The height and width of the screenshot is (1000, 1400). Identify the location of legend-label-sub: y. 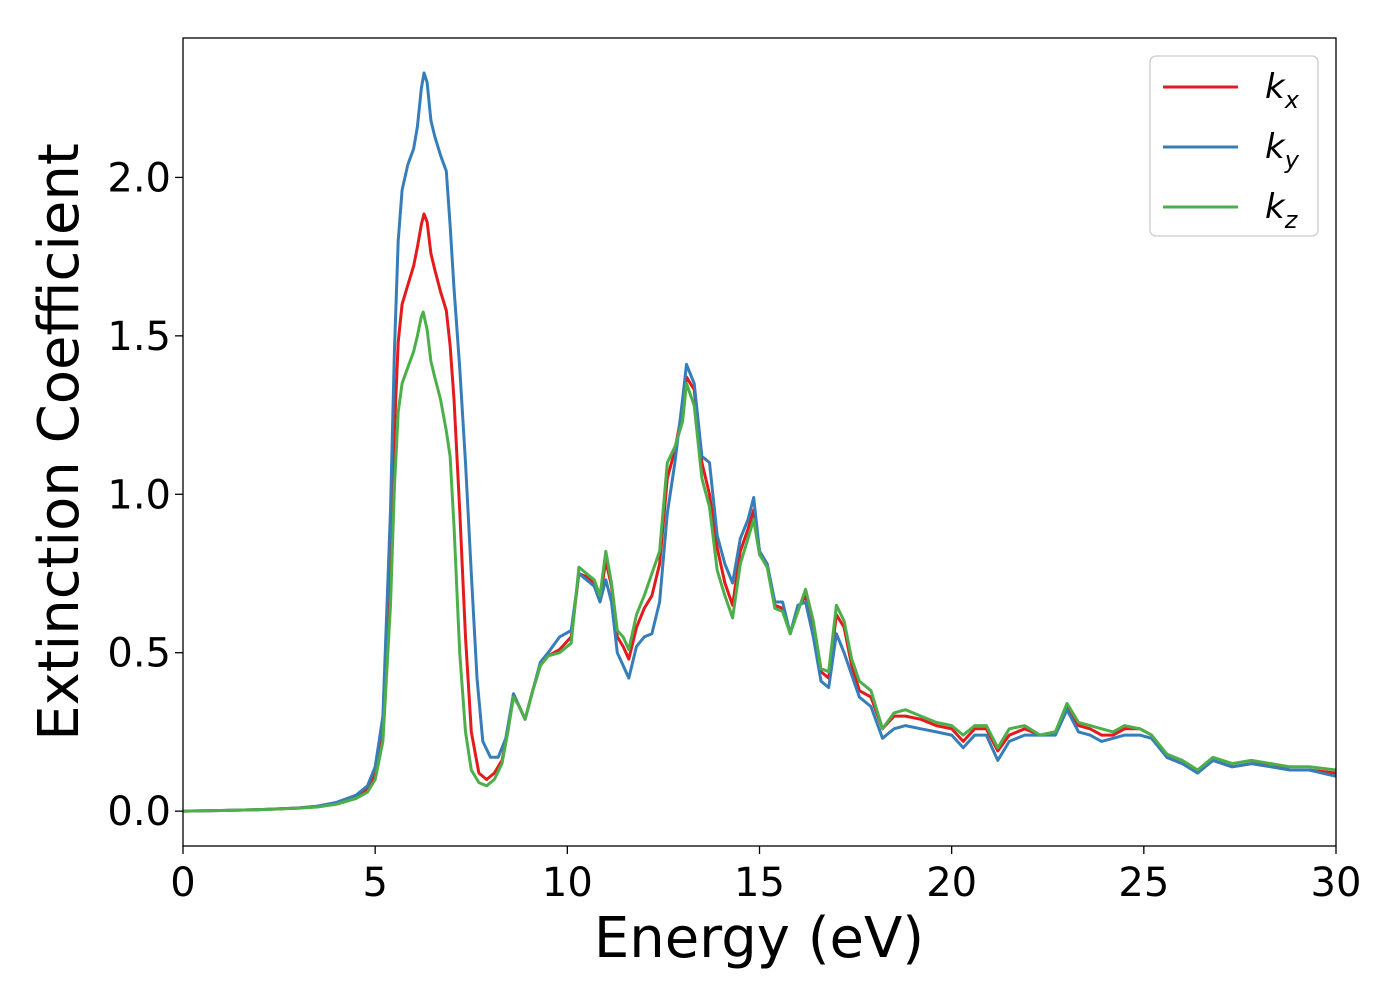
(1292, 160).